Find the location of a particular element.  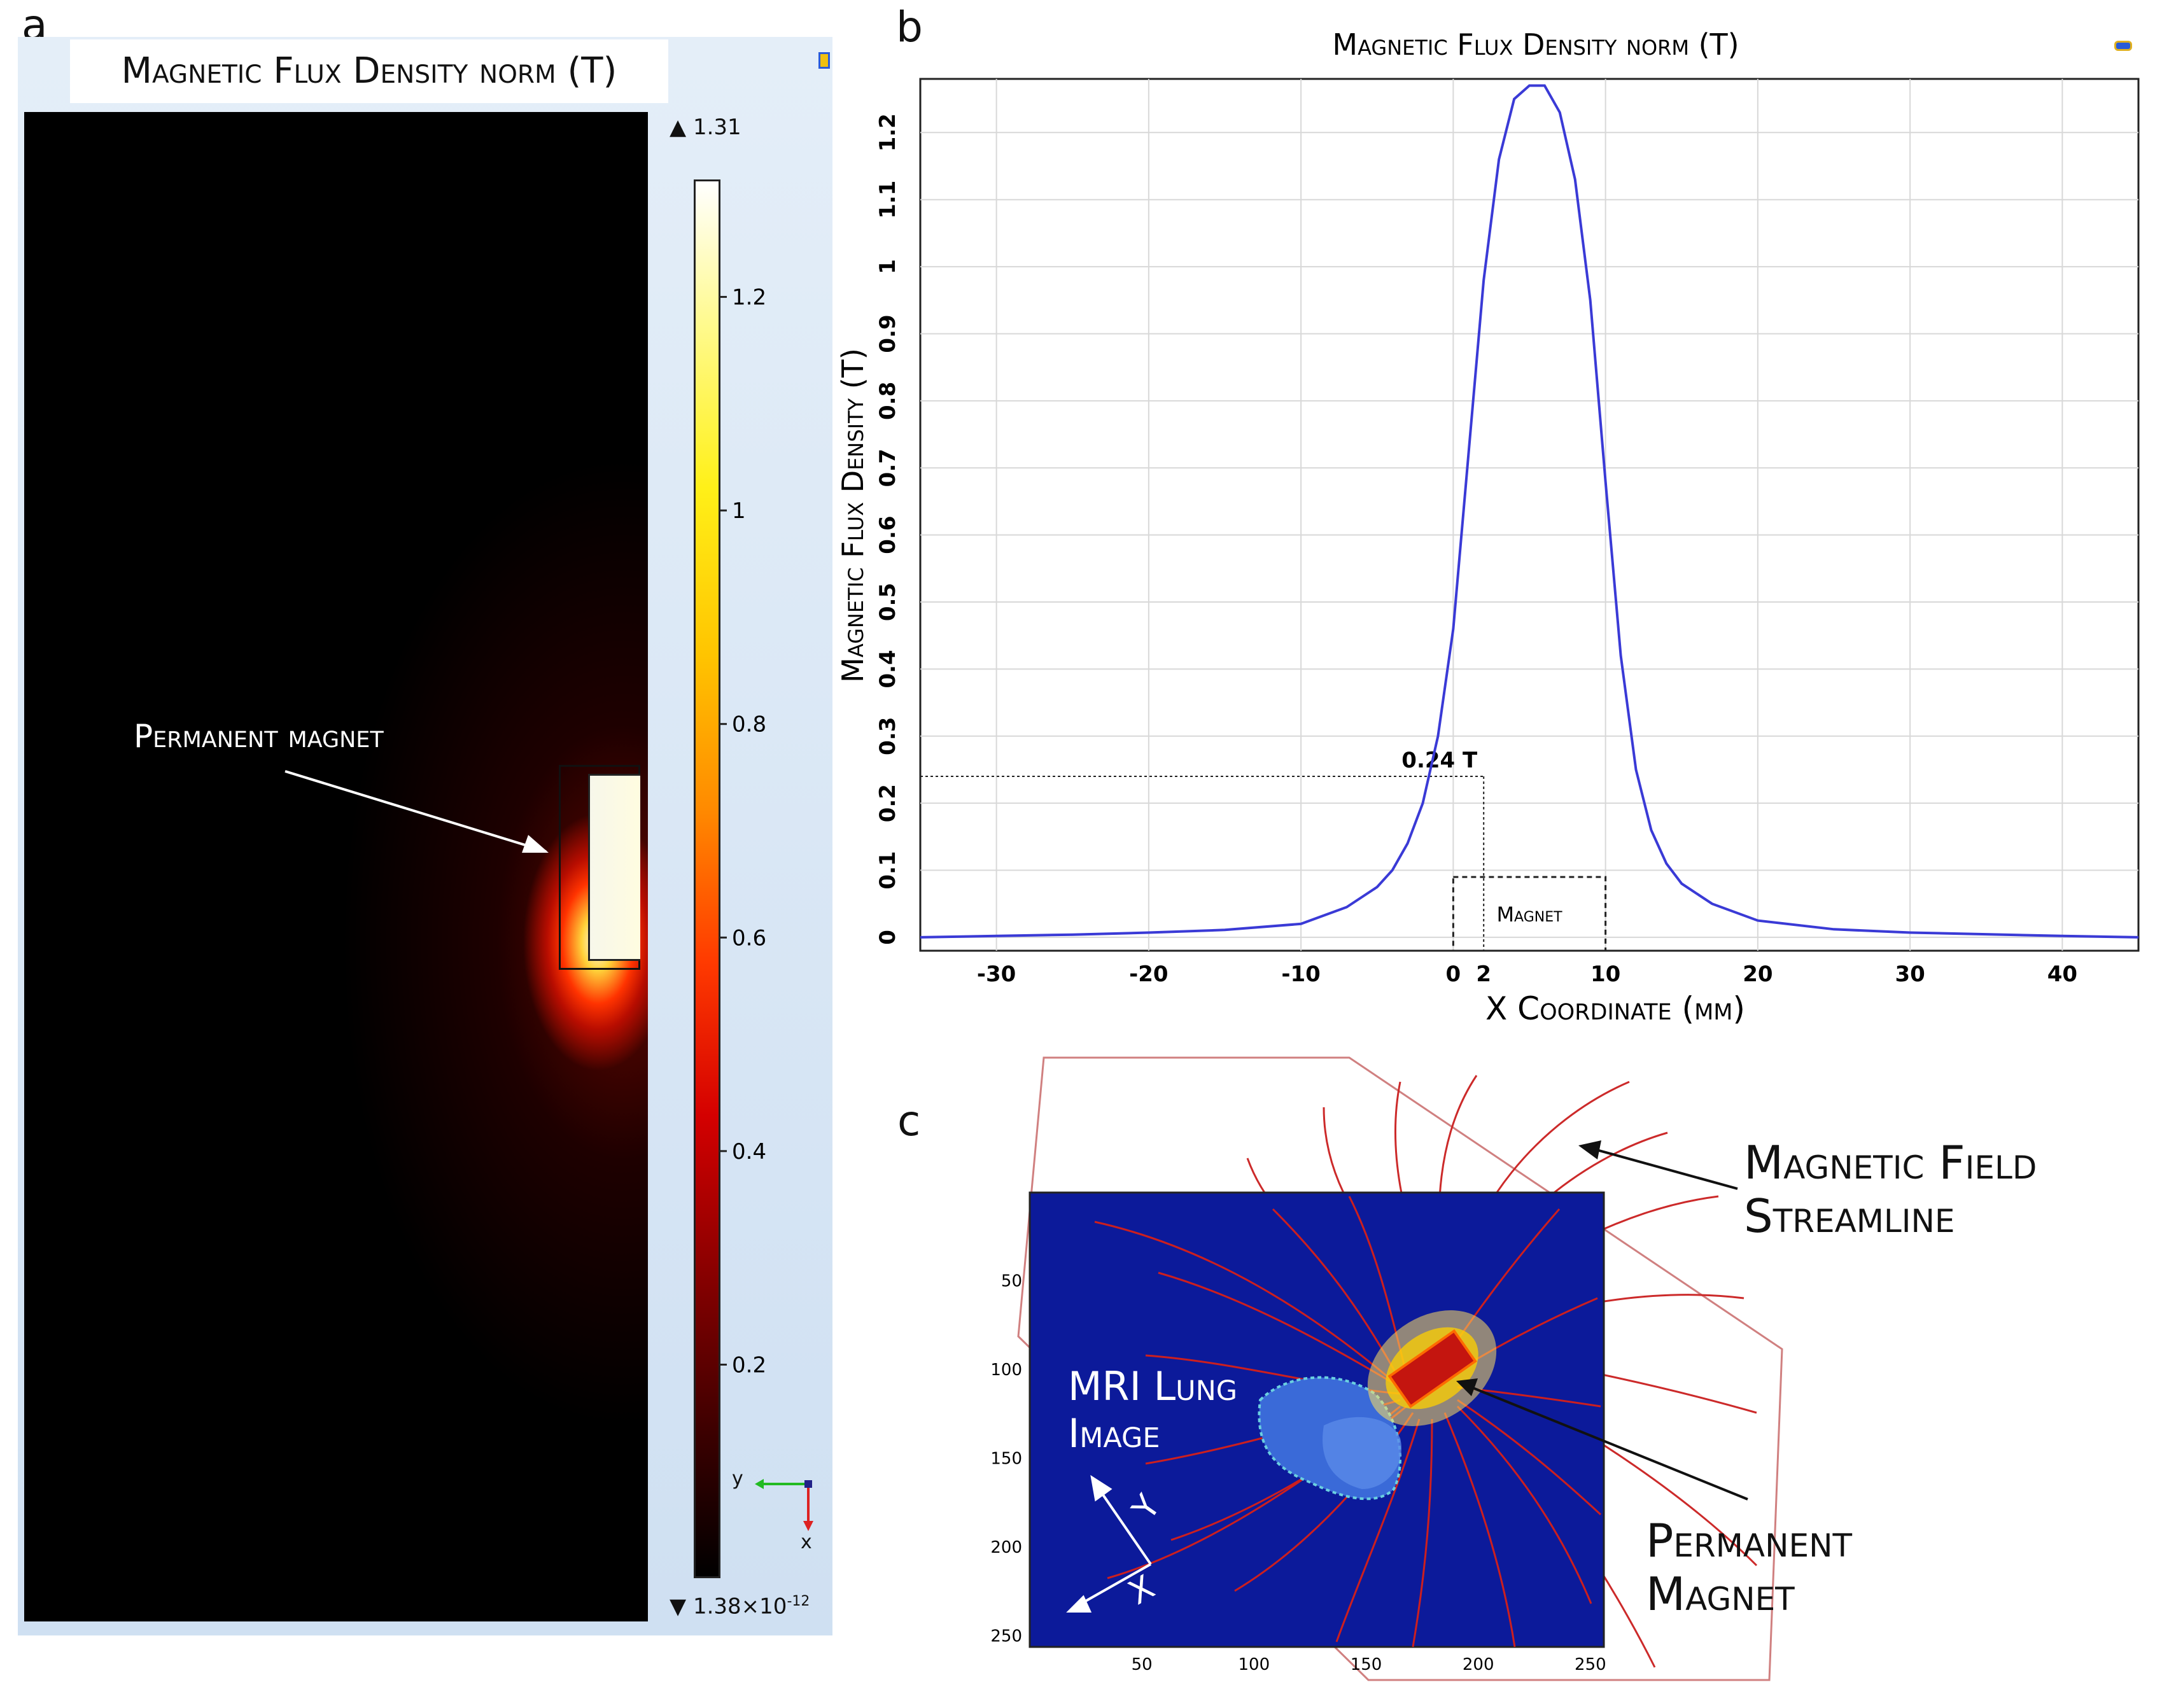

y-tick-label: 0.8 is located at coordinates (888, 401).